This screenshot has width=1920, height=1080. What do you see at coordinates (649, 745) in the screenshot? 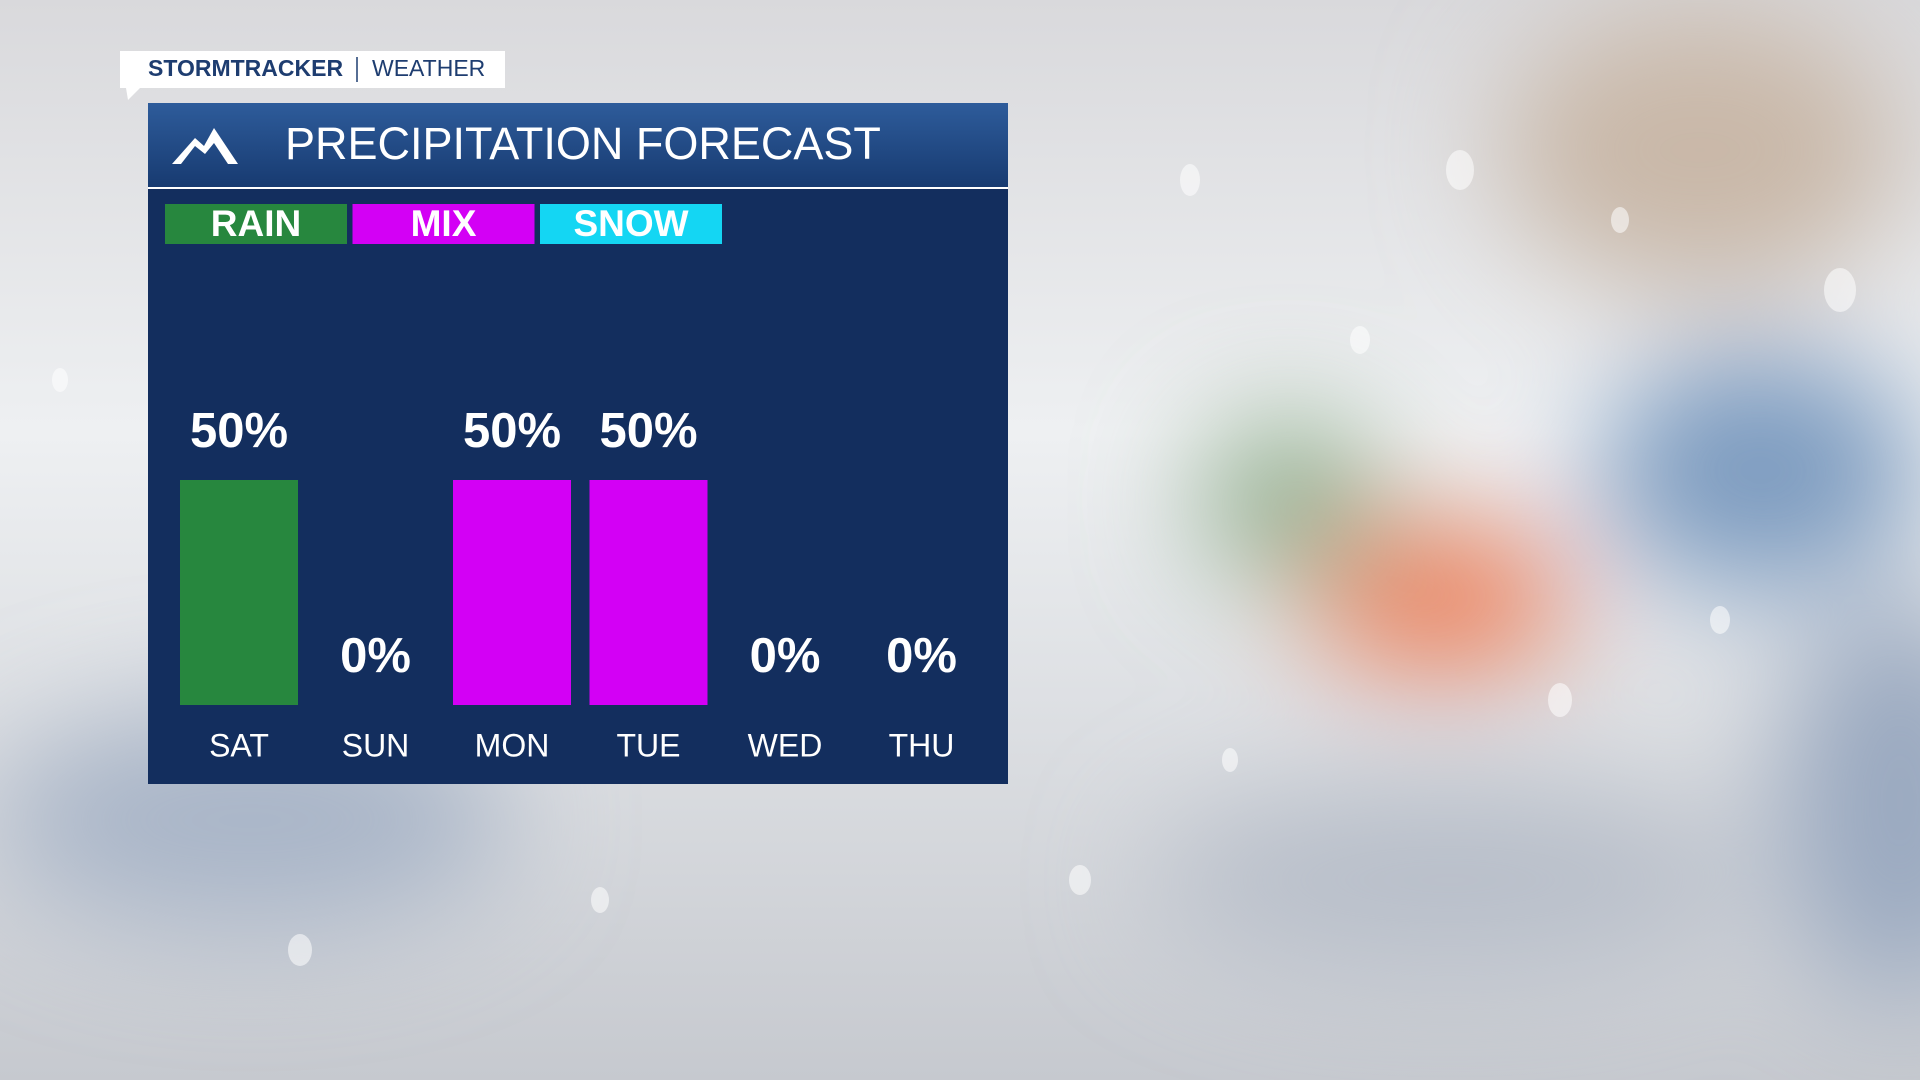
I see `x-tick-label: TUE` at bounding box center [649, 745].